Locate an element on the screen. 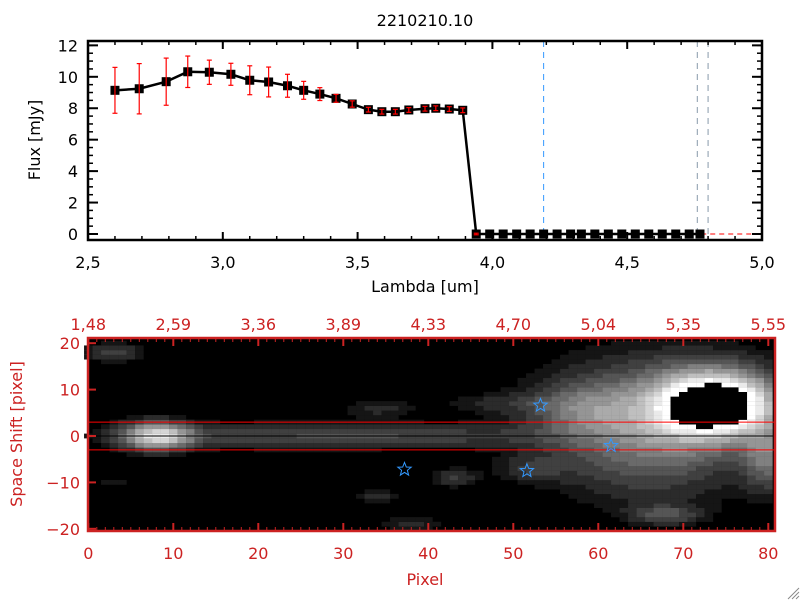 This screenshot has width=800, height=600. top-x-tick-label: 3,36 is located at coordinates (258, 324).